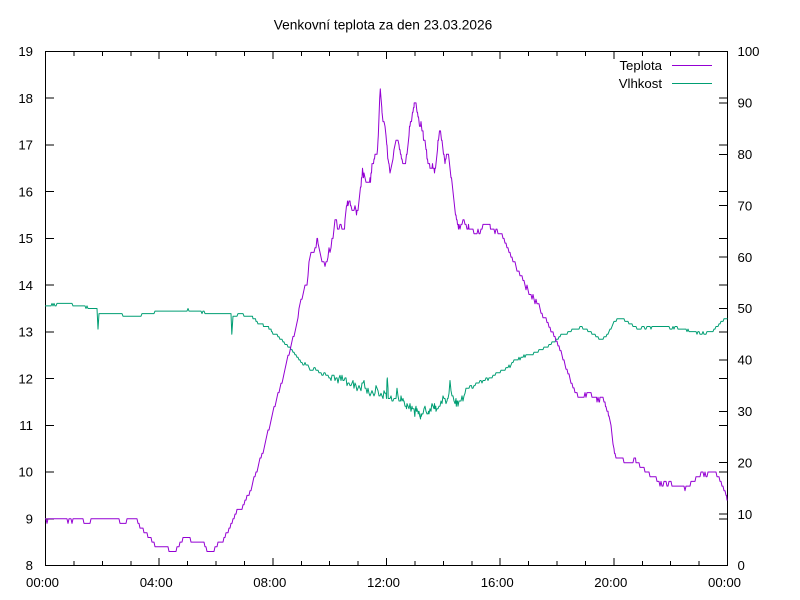 The width and height of the screenshot is (800, 600). What do you see at coordinates (25, 238) in the screenshot?
I see `svg-text: 15` at bounding box center [25, 238].